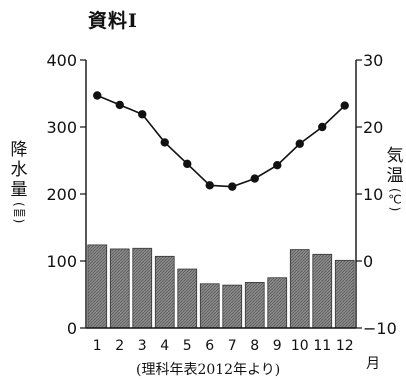  Describe the element at coordinates (373, 60) in the screenshot. I see `right-tick-label-4: 30` at that location.